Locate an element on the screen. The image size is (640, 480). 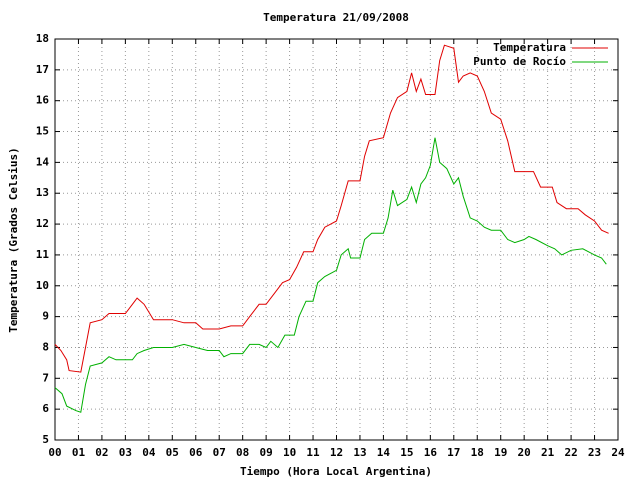
y-tick-label: 11 is located at coordinates (43, 254).